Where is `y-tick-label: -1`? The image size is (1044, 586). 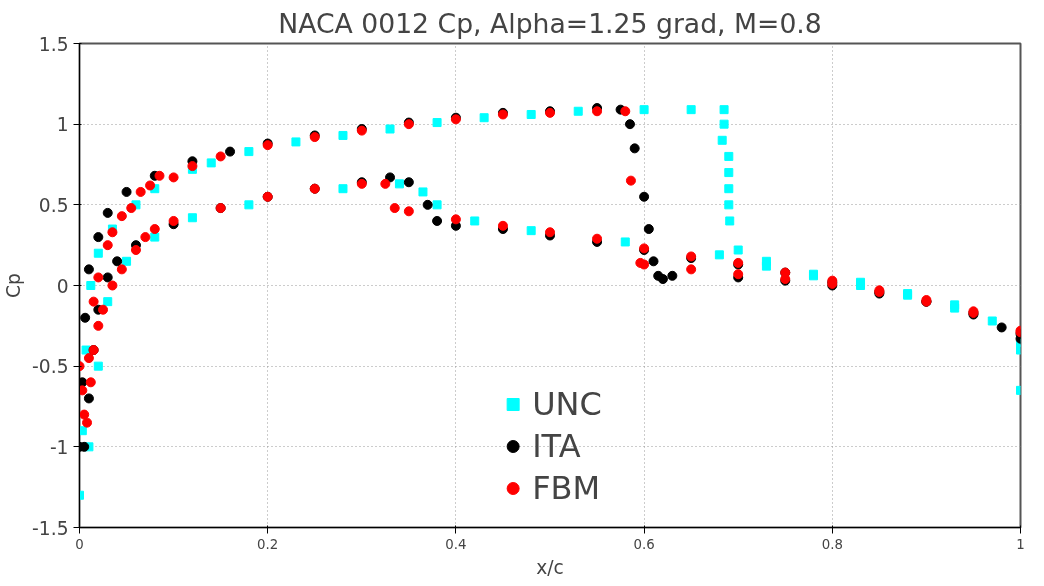
y-tick-label: -1 is located at coordinates (59, 447).